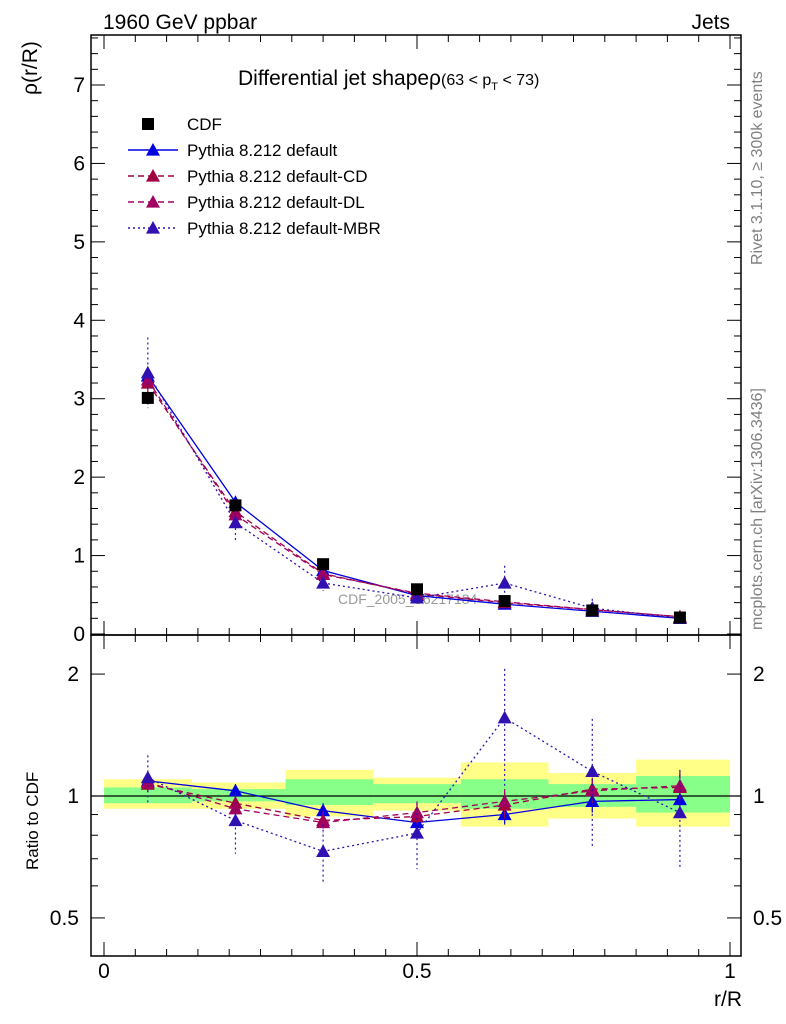 Image resolution: width=786 pixels, height=1024 pixels. I want to click on analysis-watermark: CDF_2005_S6217184, so click(408, 599).